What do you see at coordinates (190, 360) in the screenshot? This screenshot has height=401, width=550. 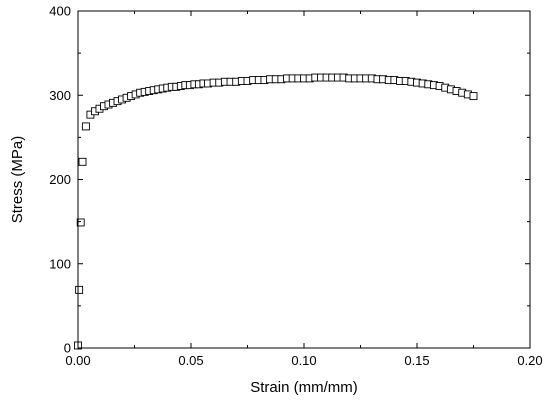 I see `x-tick-label: 0.05` at bounding box center [190, 360].